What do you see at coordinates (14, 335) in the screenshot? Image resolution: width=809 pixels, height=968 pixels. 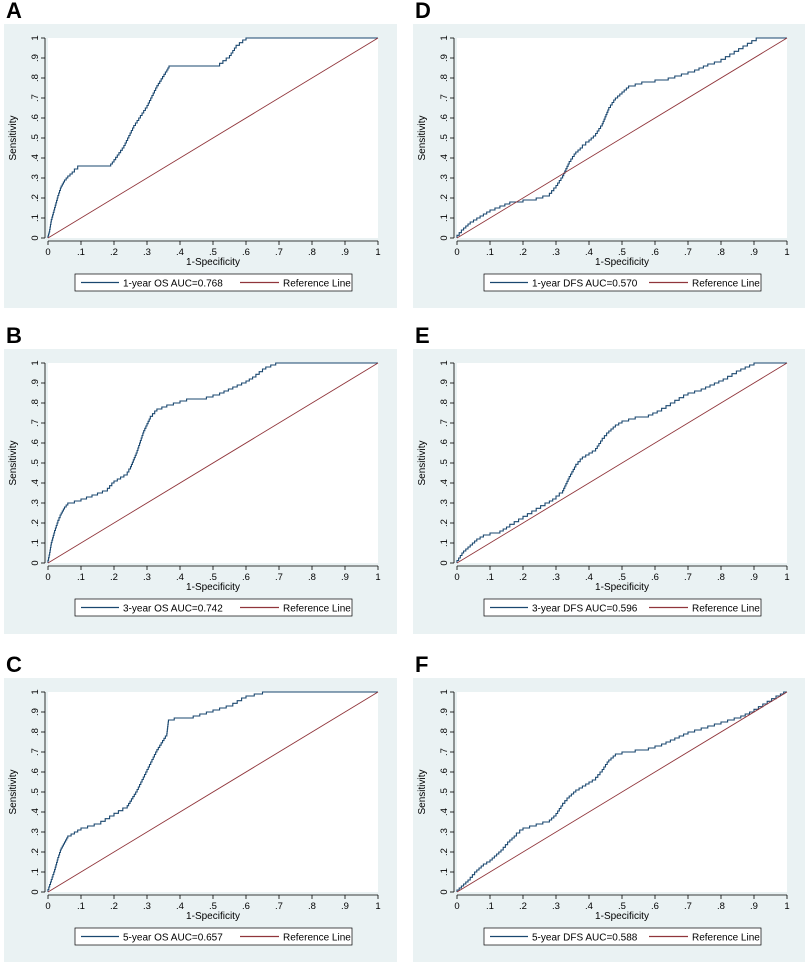 I see `panel-letter: B` at bounding box center [14, 335].